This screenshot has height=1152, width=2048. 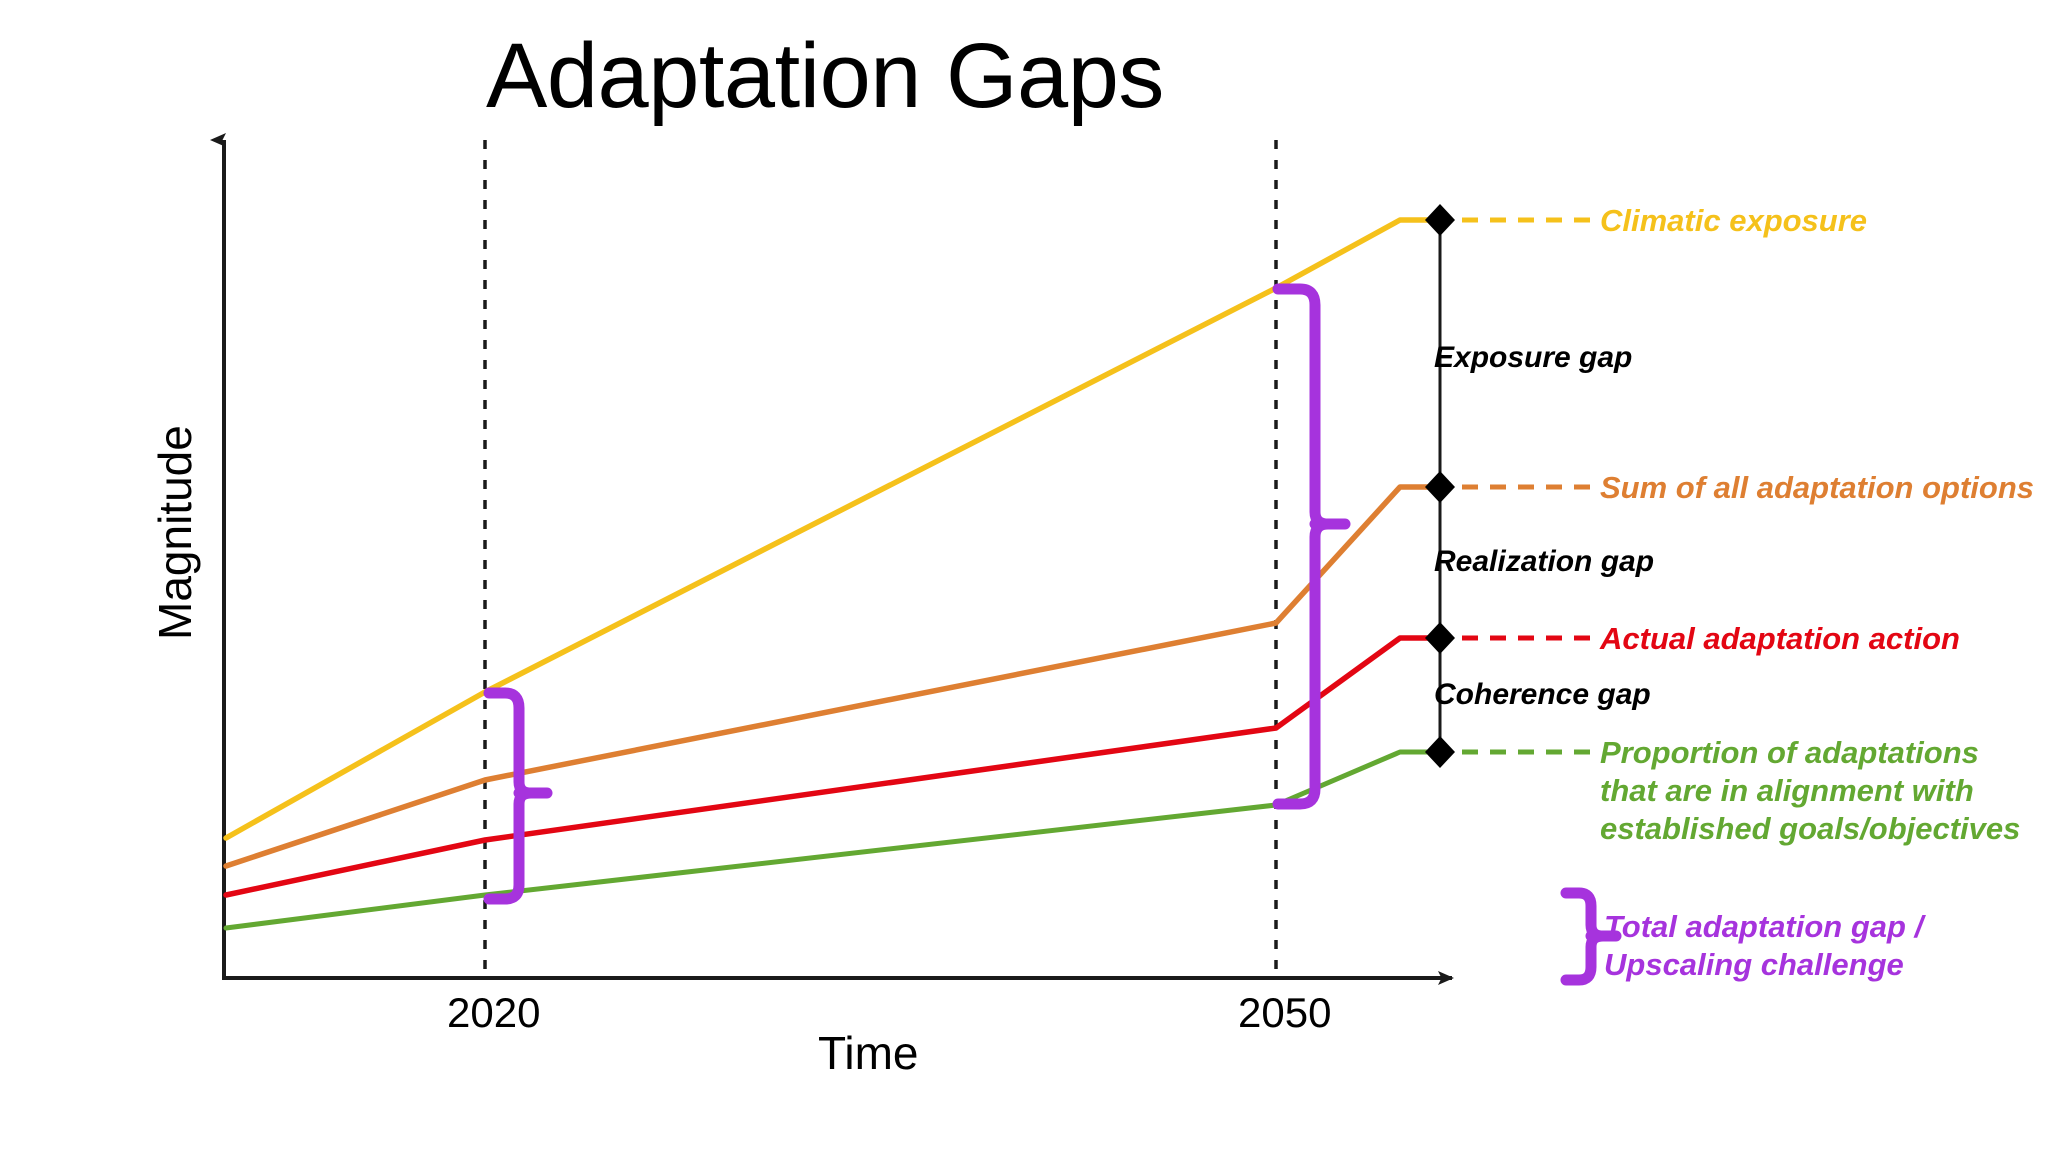 What do you see at coordinates (1789, 752) in the screenshot?
I see `series-label-proportion-aligned-line1: Proportion of adaptations` at bounding box center [1789, 752].